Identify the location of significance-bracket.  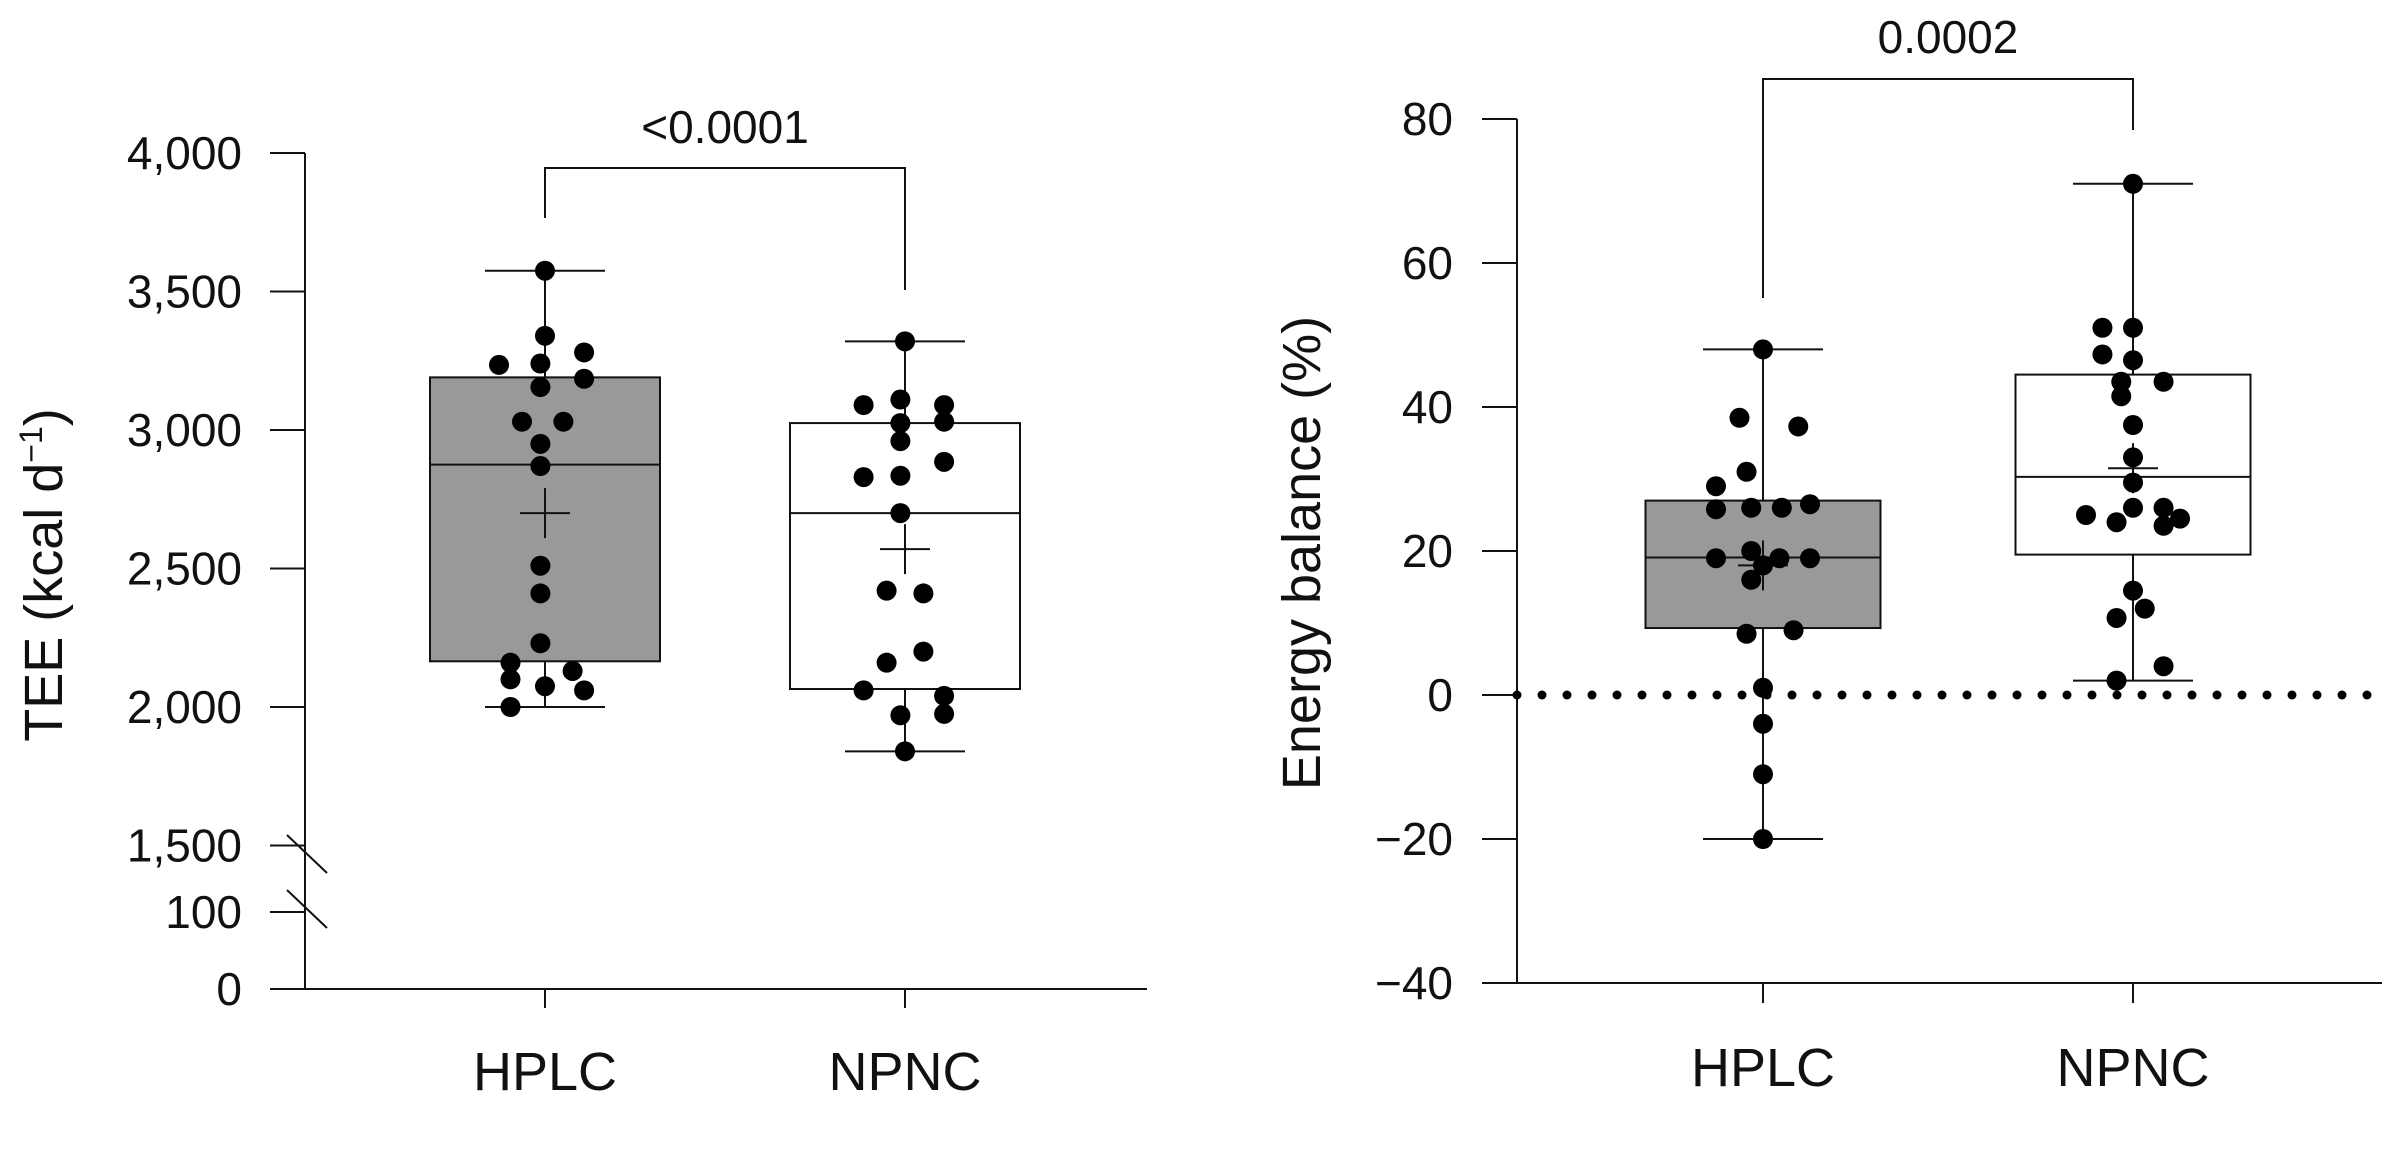
(1948, 188).